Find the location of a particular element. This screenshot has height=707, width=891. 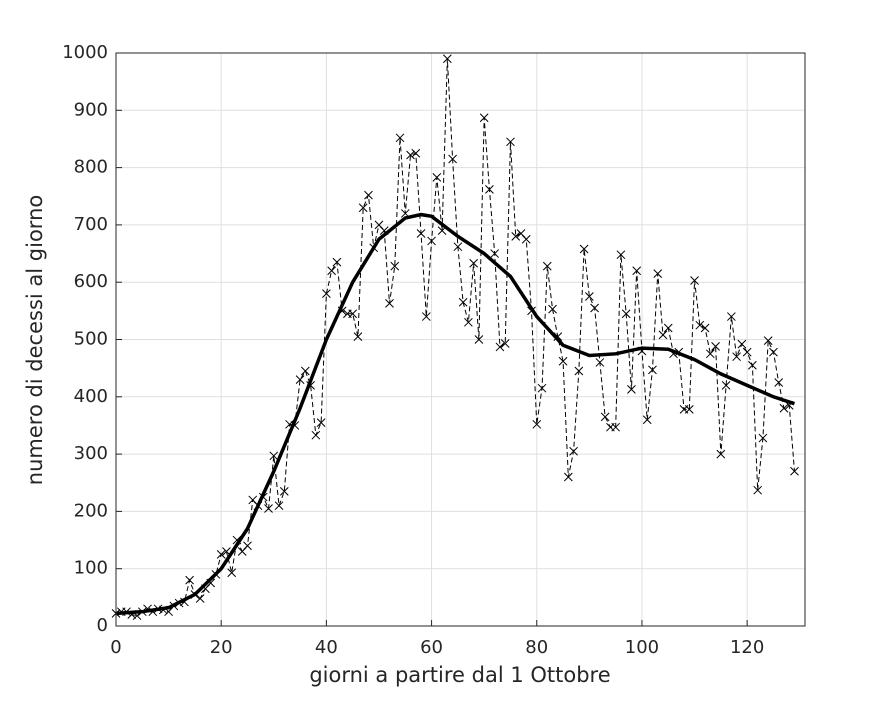

x-tick-label: 20 is located at coordinates (221, 647).